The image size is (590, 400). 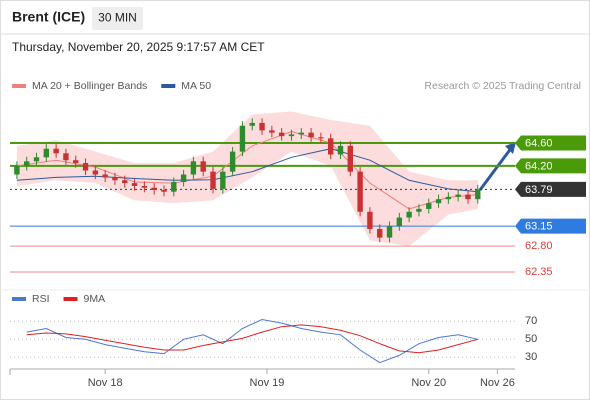 I want to click on y-tick-label: 50, so click(x=531, y=339).